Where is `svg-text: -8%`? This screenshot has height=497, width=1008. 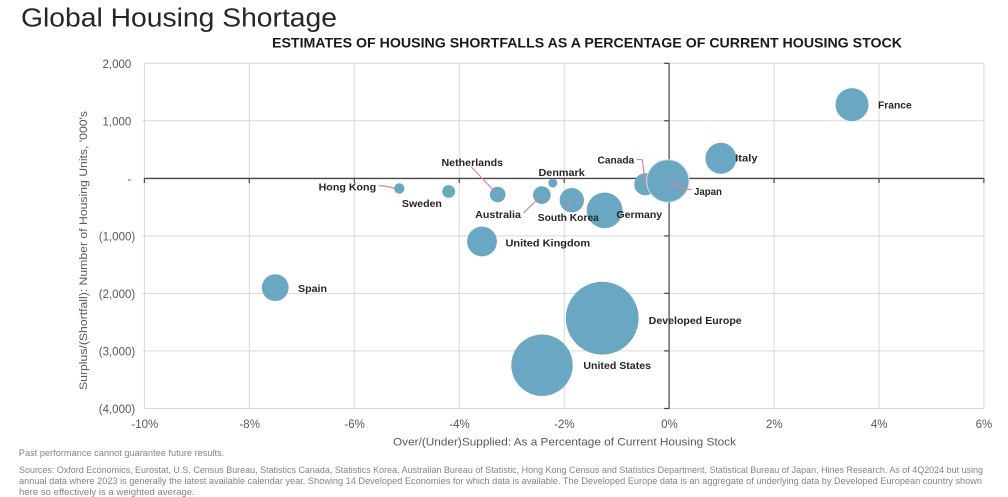
svg-text: -8% is located at coordinates (249, 425).